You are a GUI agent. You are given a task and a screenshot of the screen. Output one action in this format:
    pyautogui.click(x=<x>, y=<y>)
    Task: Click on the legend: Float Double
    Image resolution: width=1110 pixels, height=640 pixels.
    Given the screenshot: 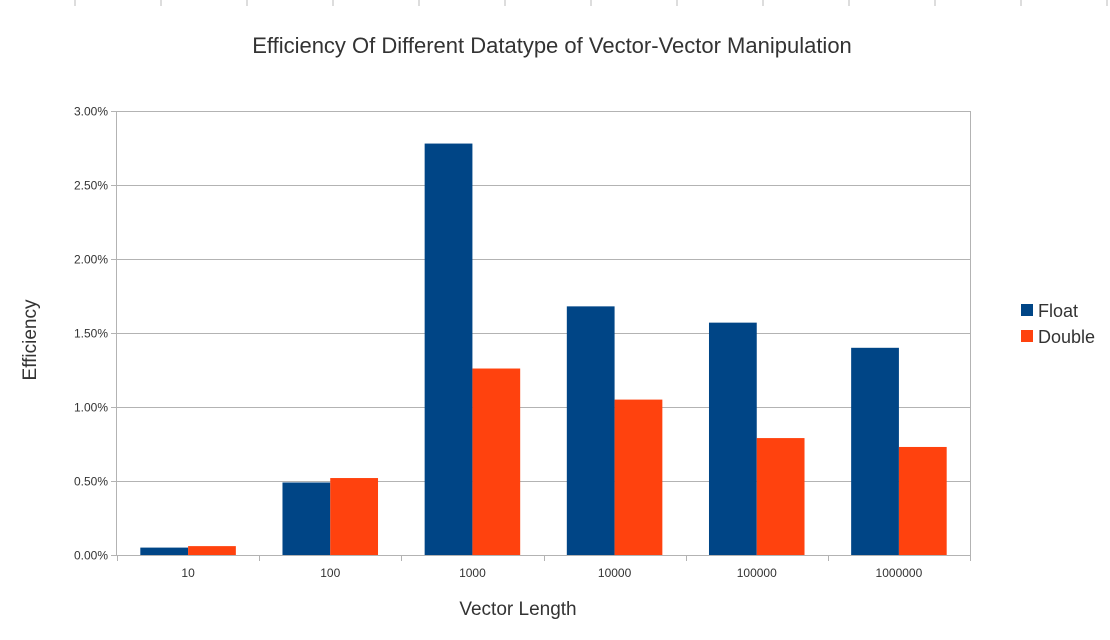 What is the action you would take?
    pyautogui.click(x=1058, y=324)
    